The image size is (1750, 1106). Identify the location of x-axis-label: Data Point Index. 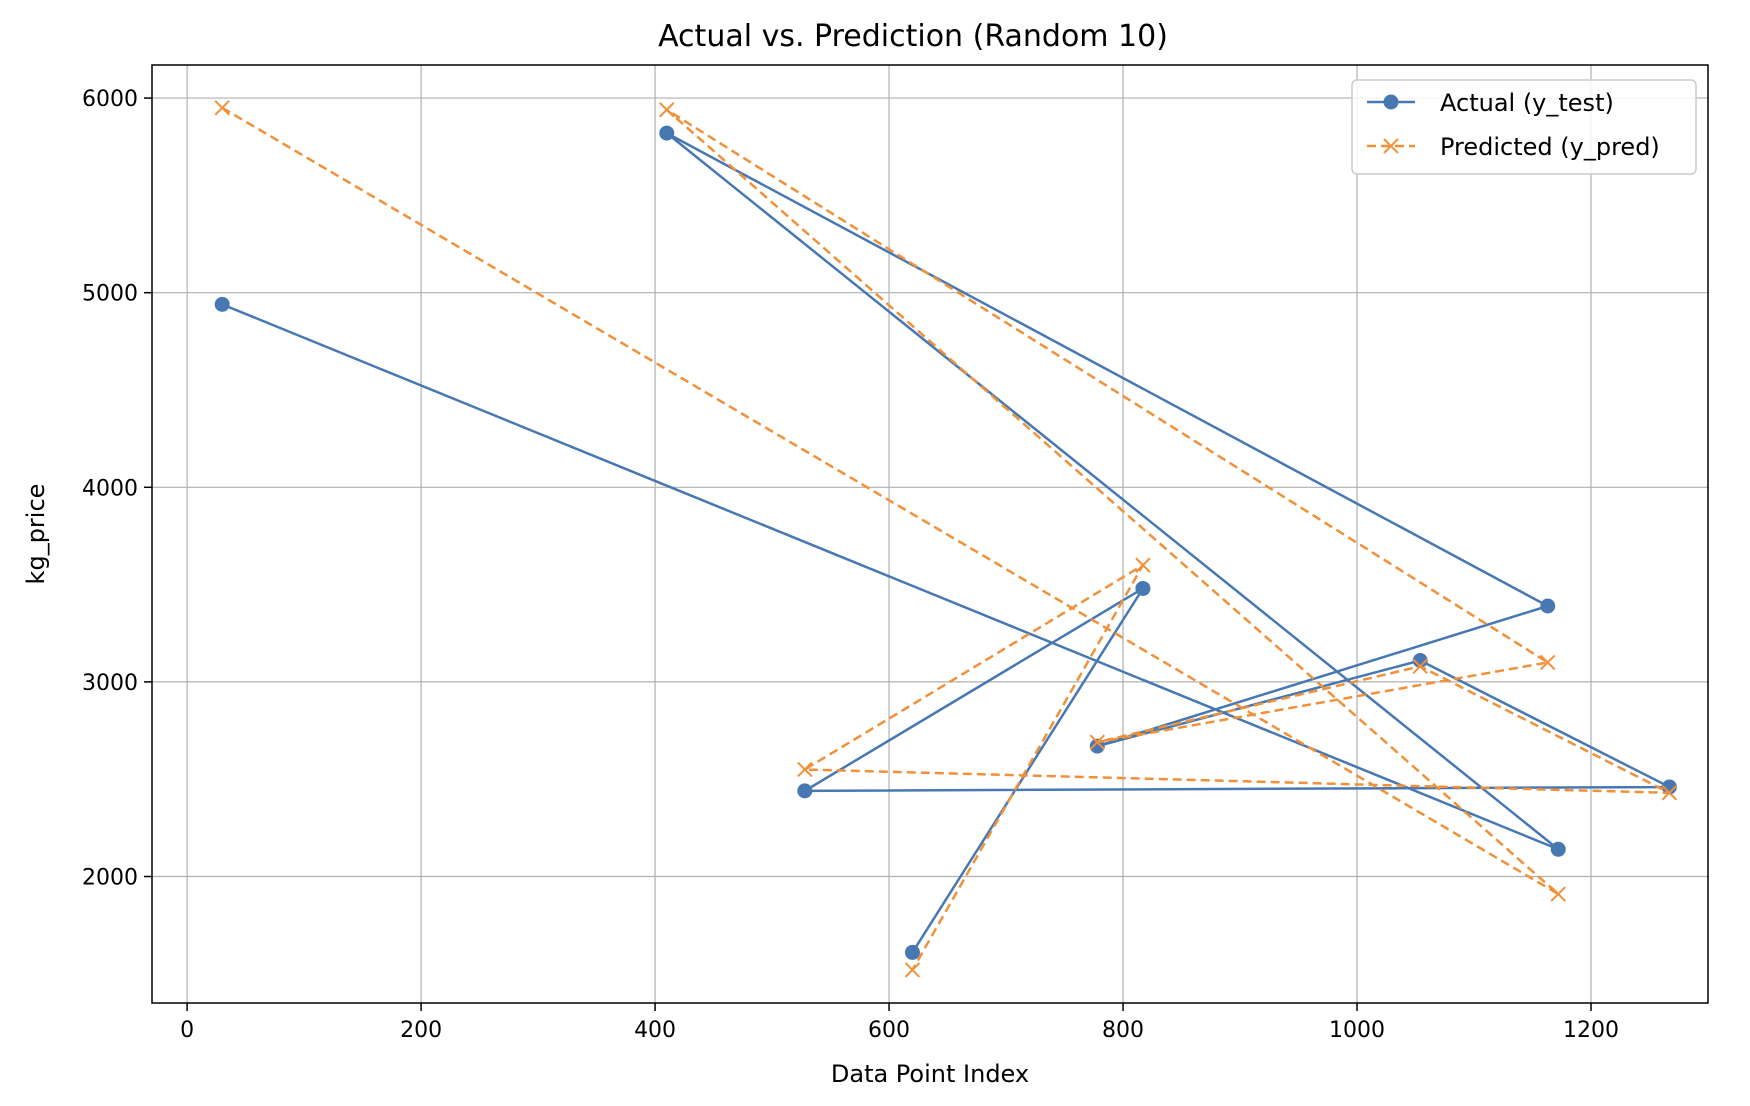
(930, 1074).